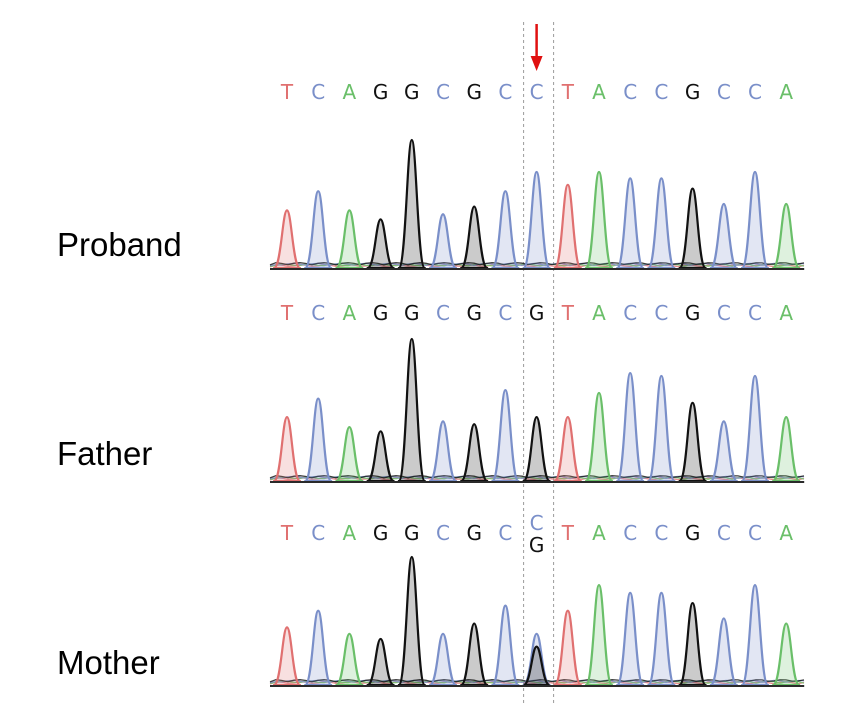  What do you see at coordinates (108, 662) in the screenshot?
I see `row-label-mother: Mother` at bounding box center [108, 662].